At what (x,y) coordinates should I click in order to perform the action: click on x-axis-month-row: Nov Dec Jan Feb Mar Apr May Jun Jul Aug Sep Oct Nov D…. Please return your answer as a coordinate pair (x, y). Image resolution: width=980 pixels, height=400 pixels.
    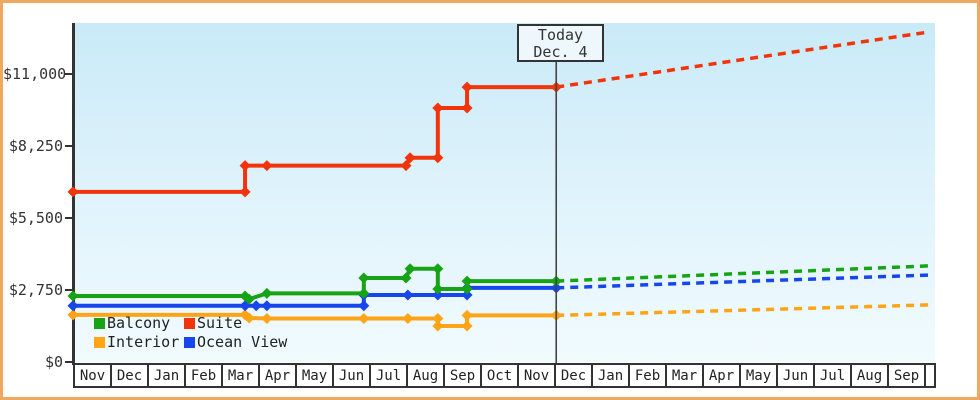
    Looking at the image, I should click on (504, 375).